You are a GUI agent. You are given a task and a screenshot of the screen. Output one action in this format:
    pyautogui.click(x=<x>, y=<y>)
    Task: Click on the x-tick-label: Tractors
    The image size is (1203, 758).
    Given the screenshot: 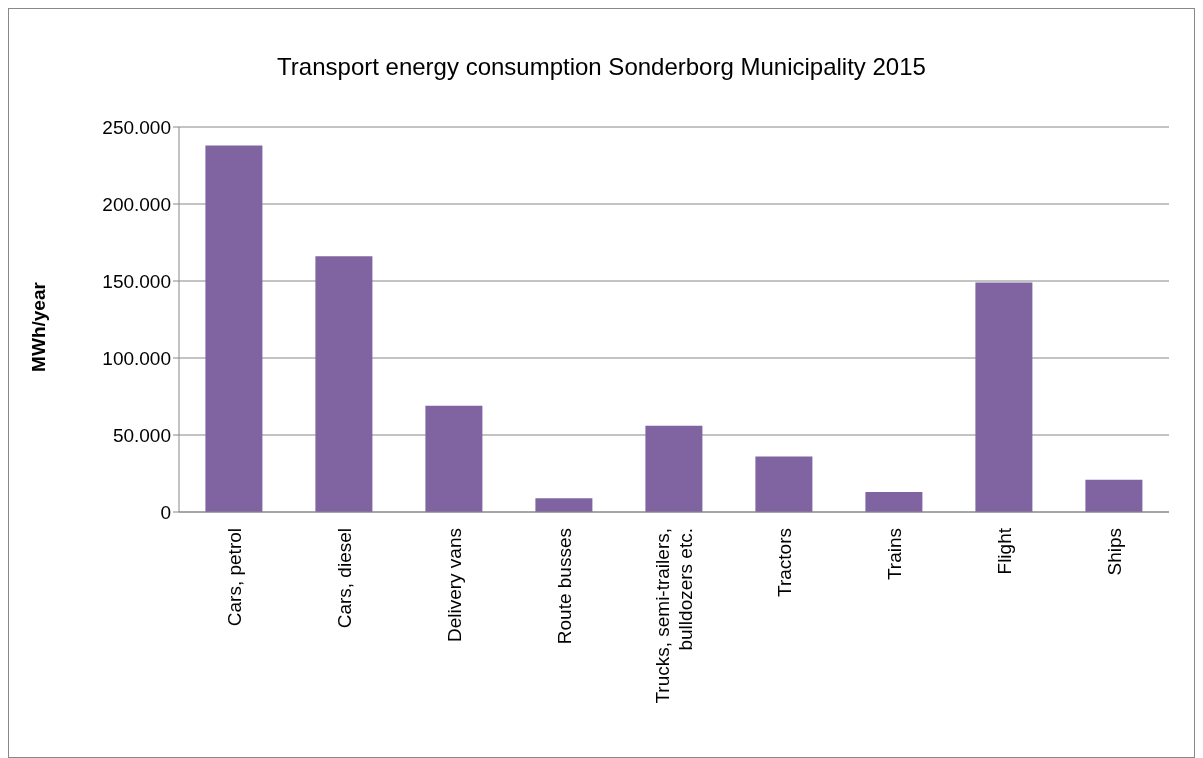 What is the action you would take?
    pyautogui.click(x=784, y=562)
    